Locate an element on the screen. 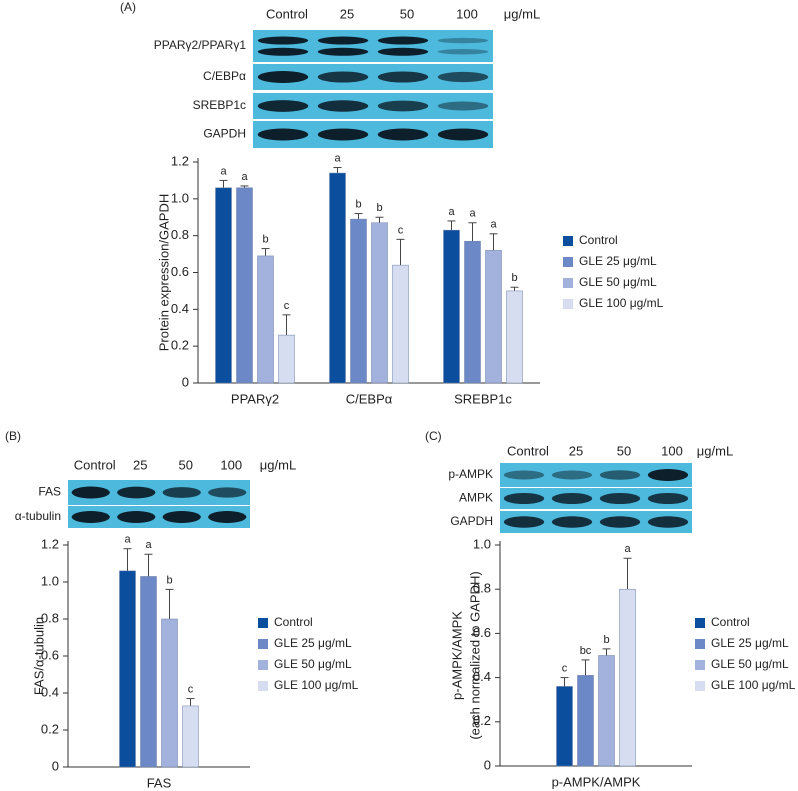  y-axis-label: Protein expression/GAPDH is located at coordinates (163, 273).